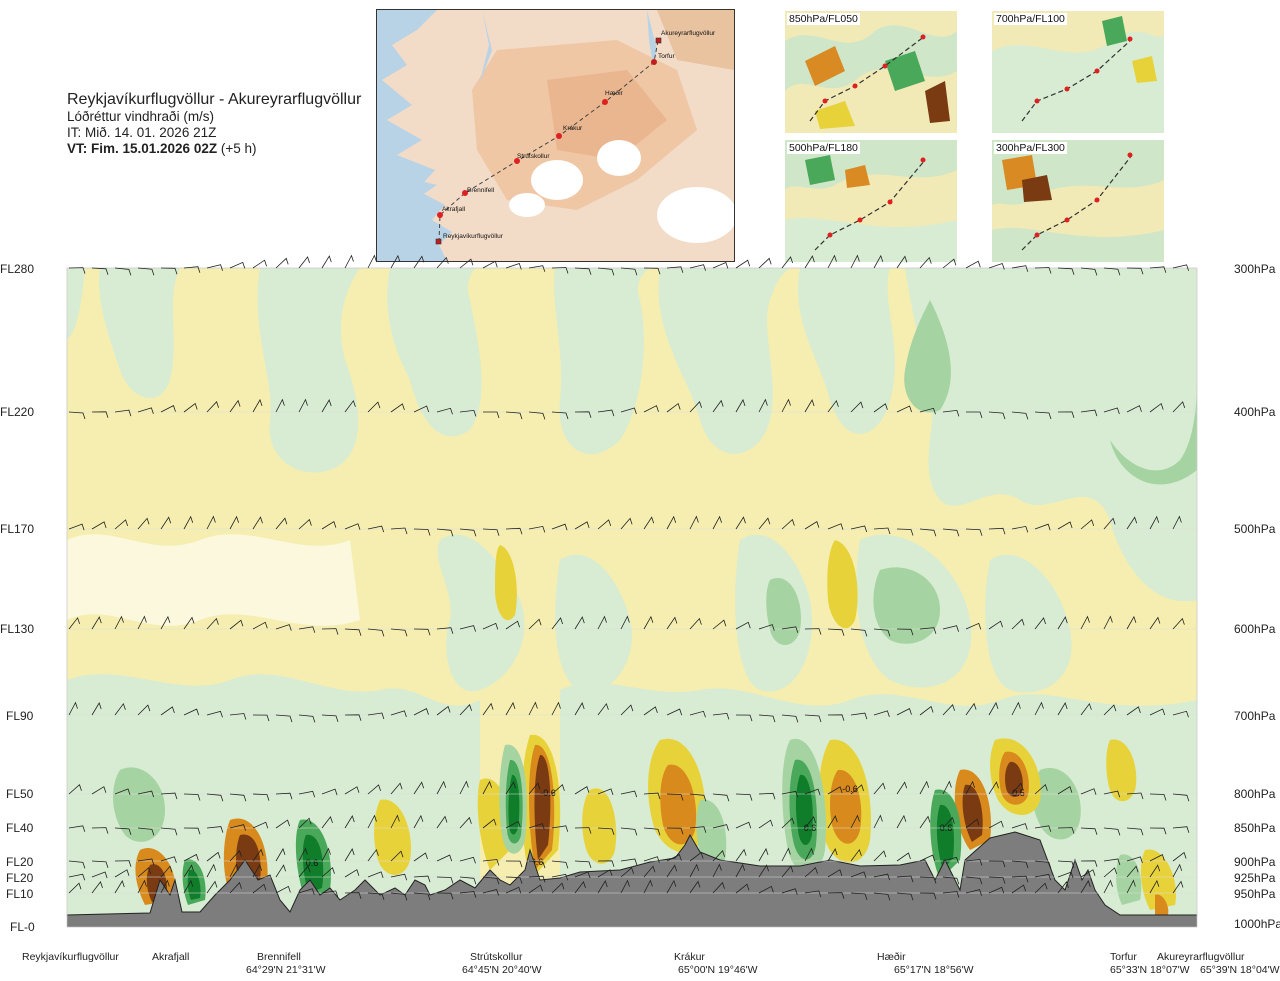 The image size is (1280, 981). What do you see at coordinates (823, 148) in the screenshot?
I see `thumbnail-500hpa-label: 500hPa/FL180` at bounding box center [823, 148].